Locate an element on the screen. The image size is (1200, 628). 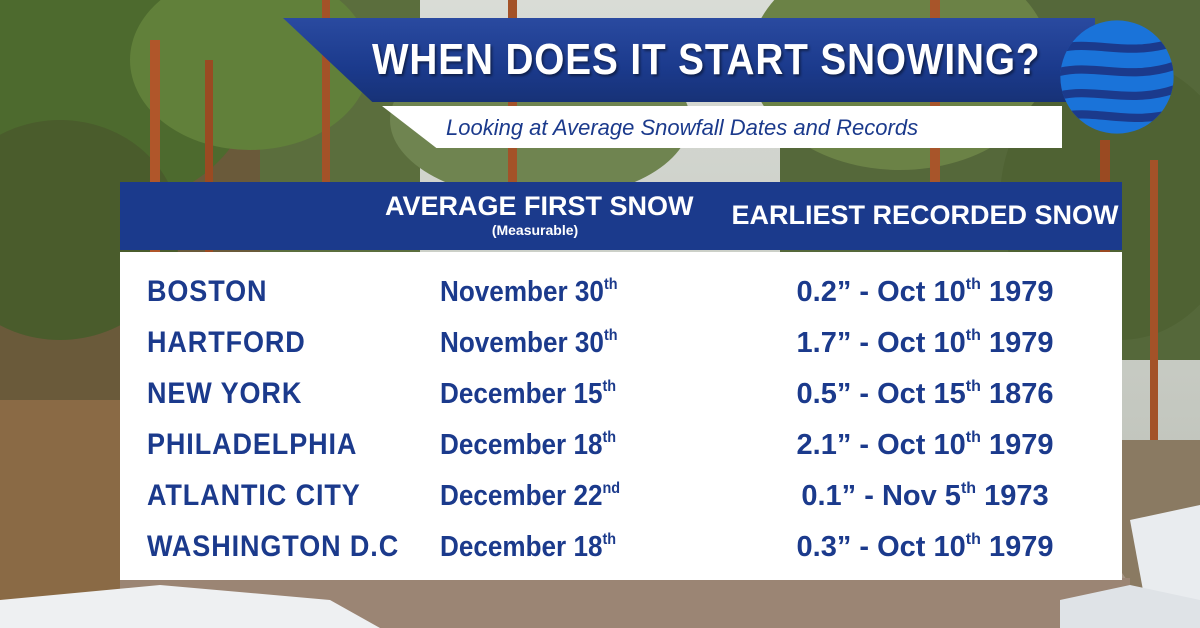
average-first-snow-date: December 15th is located at coordinates (528, 394).